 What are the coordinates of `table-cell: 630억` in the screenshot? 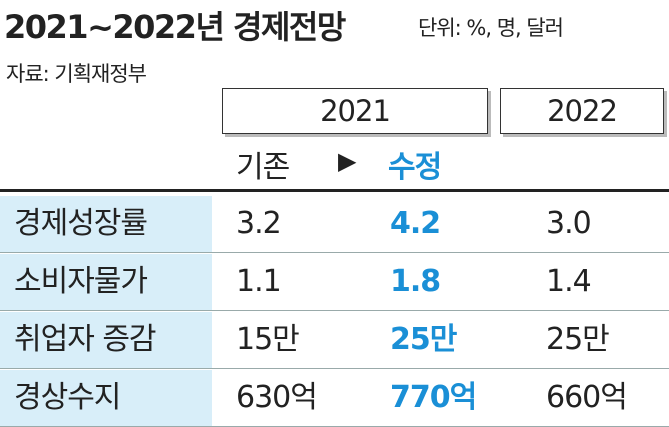 It's located at (277, 397).